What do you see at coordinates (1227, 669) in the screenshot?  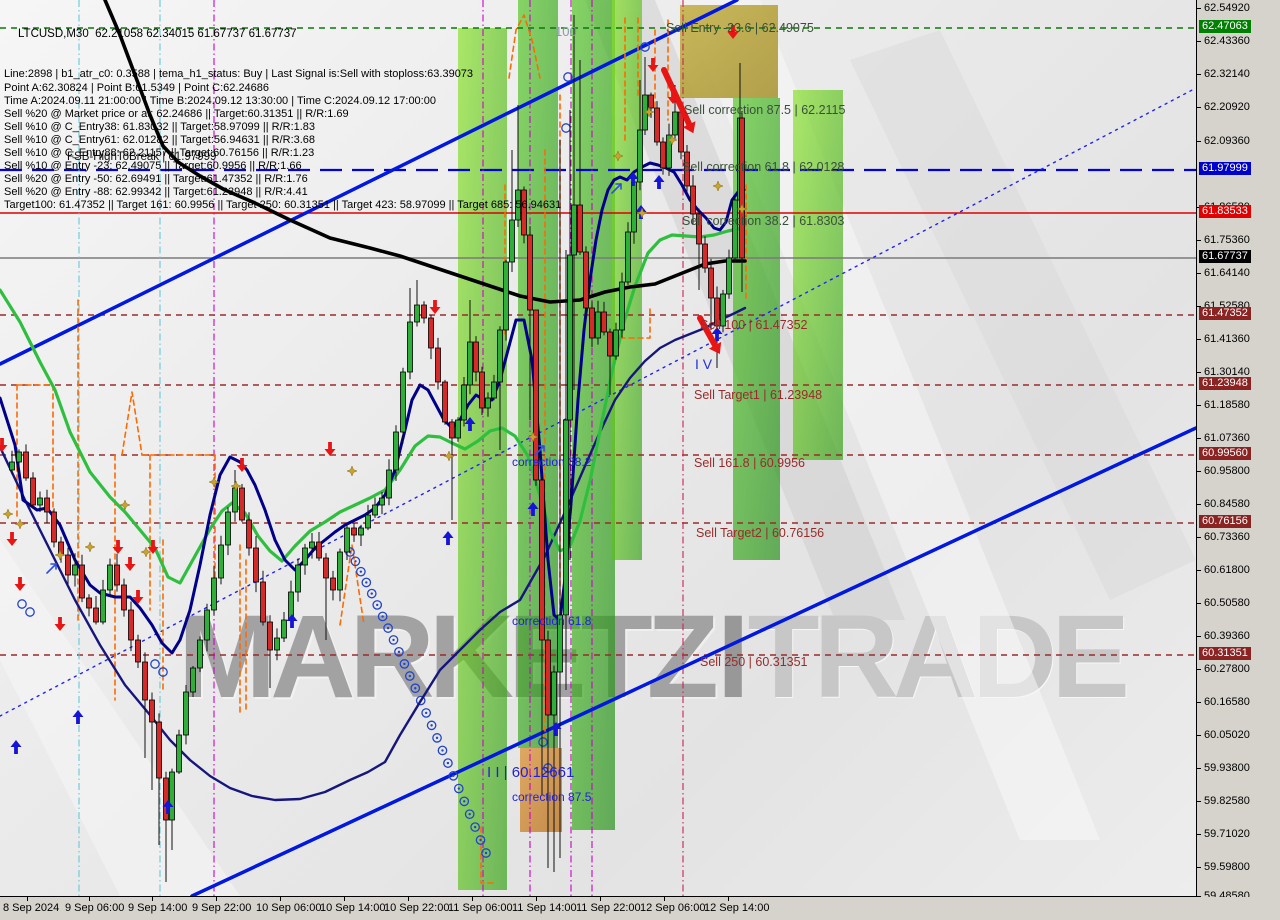 I see `price-tick-label: 60.27800` at bounding box center [1227, 669].